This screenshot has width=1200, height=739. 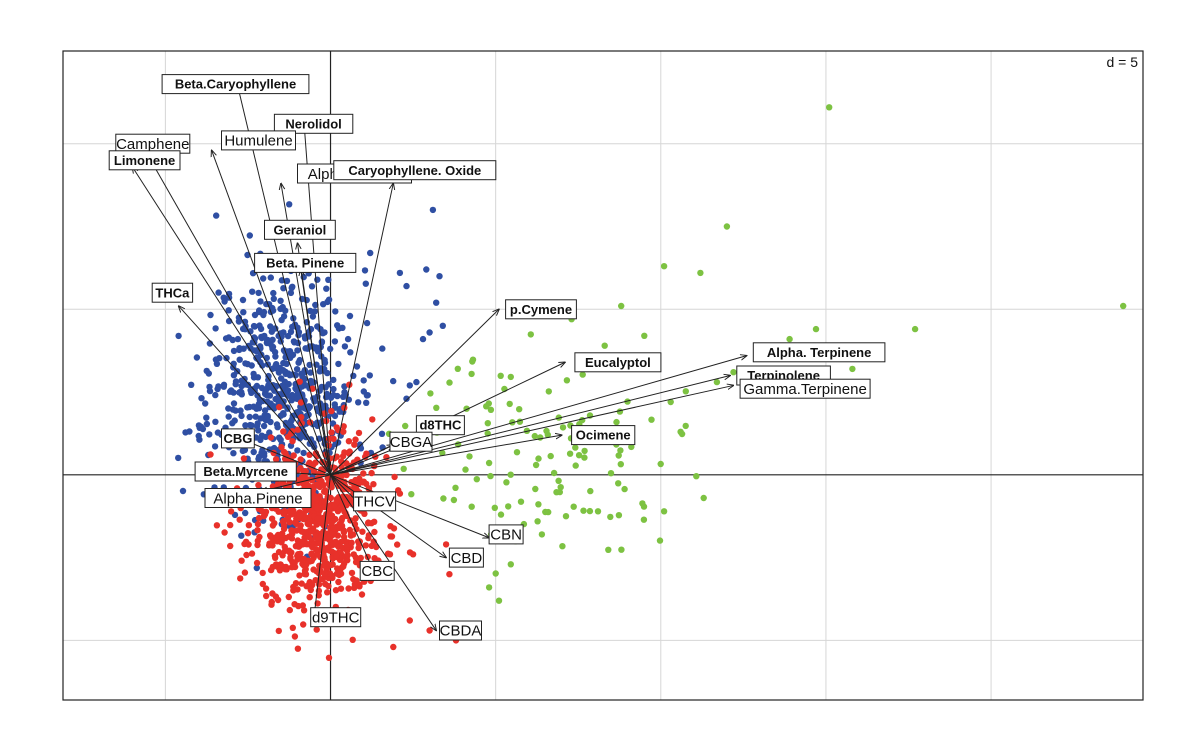 What do you see at coordinates (235, 84) in the screenshot?
I see `loading-label: Beta.Caryophyllene` at bounding box center [235, 84].